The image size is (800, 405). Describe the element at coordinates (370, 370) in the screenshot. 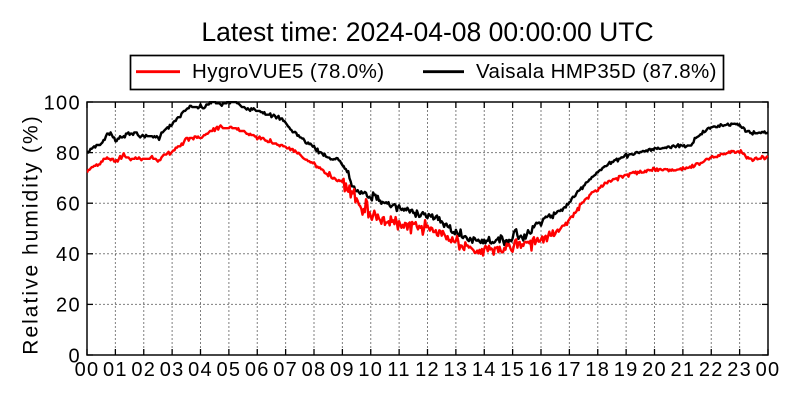

I see `svg-text: 10` at that location.